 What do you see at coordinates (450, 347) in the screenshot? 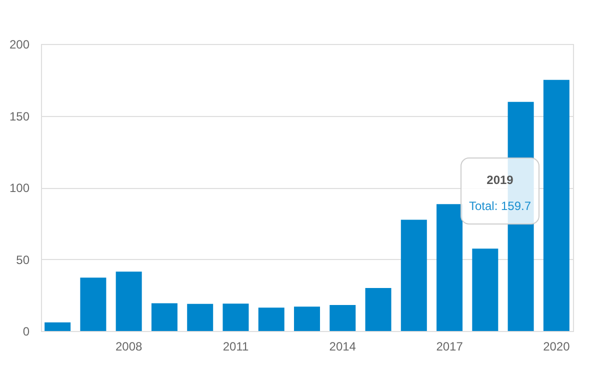
I see `x-tick-label: 2017` at bounding box center [450, 347].